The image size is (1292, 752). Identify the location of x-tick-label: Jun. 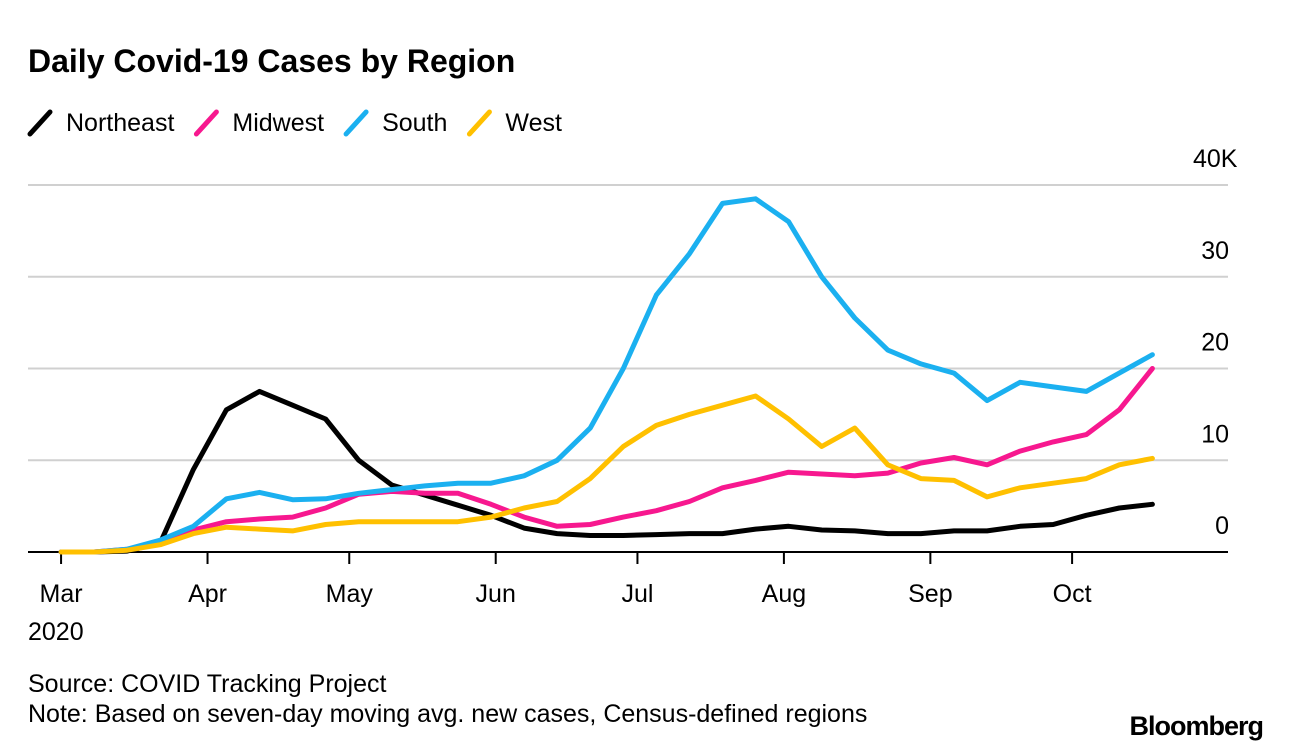
(496, 594).